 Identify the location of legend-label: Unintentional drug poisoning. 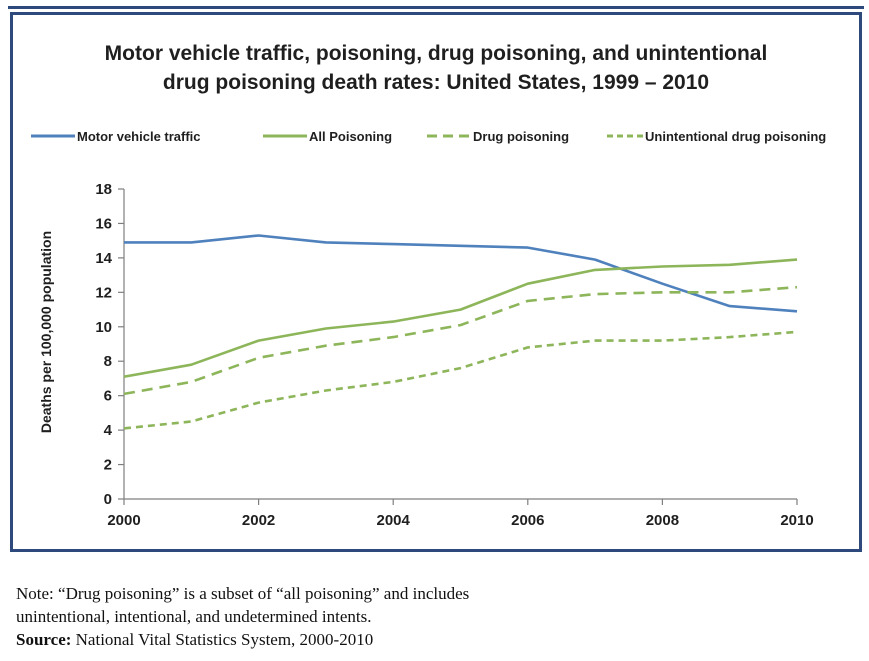
(736, 136).